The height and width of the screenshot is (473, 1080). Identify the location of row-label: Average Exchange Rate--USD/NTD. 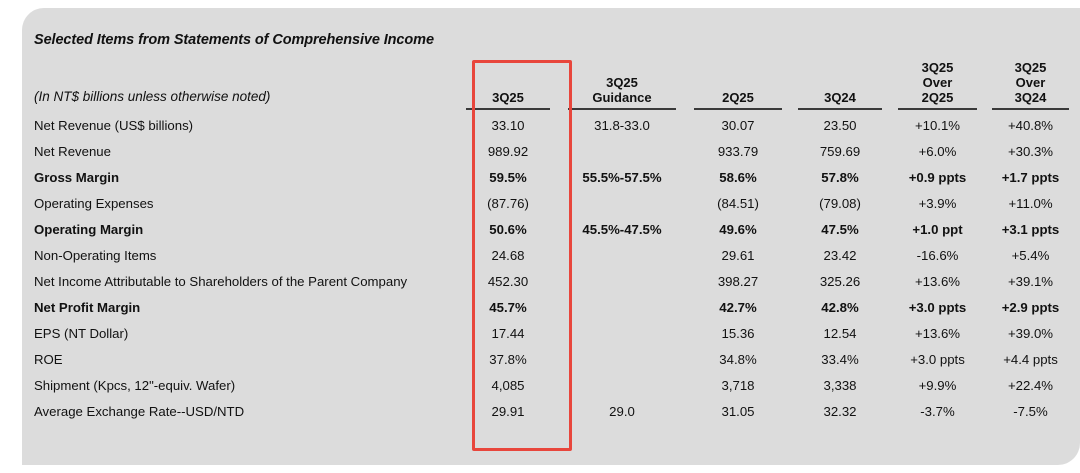
(139, 411).